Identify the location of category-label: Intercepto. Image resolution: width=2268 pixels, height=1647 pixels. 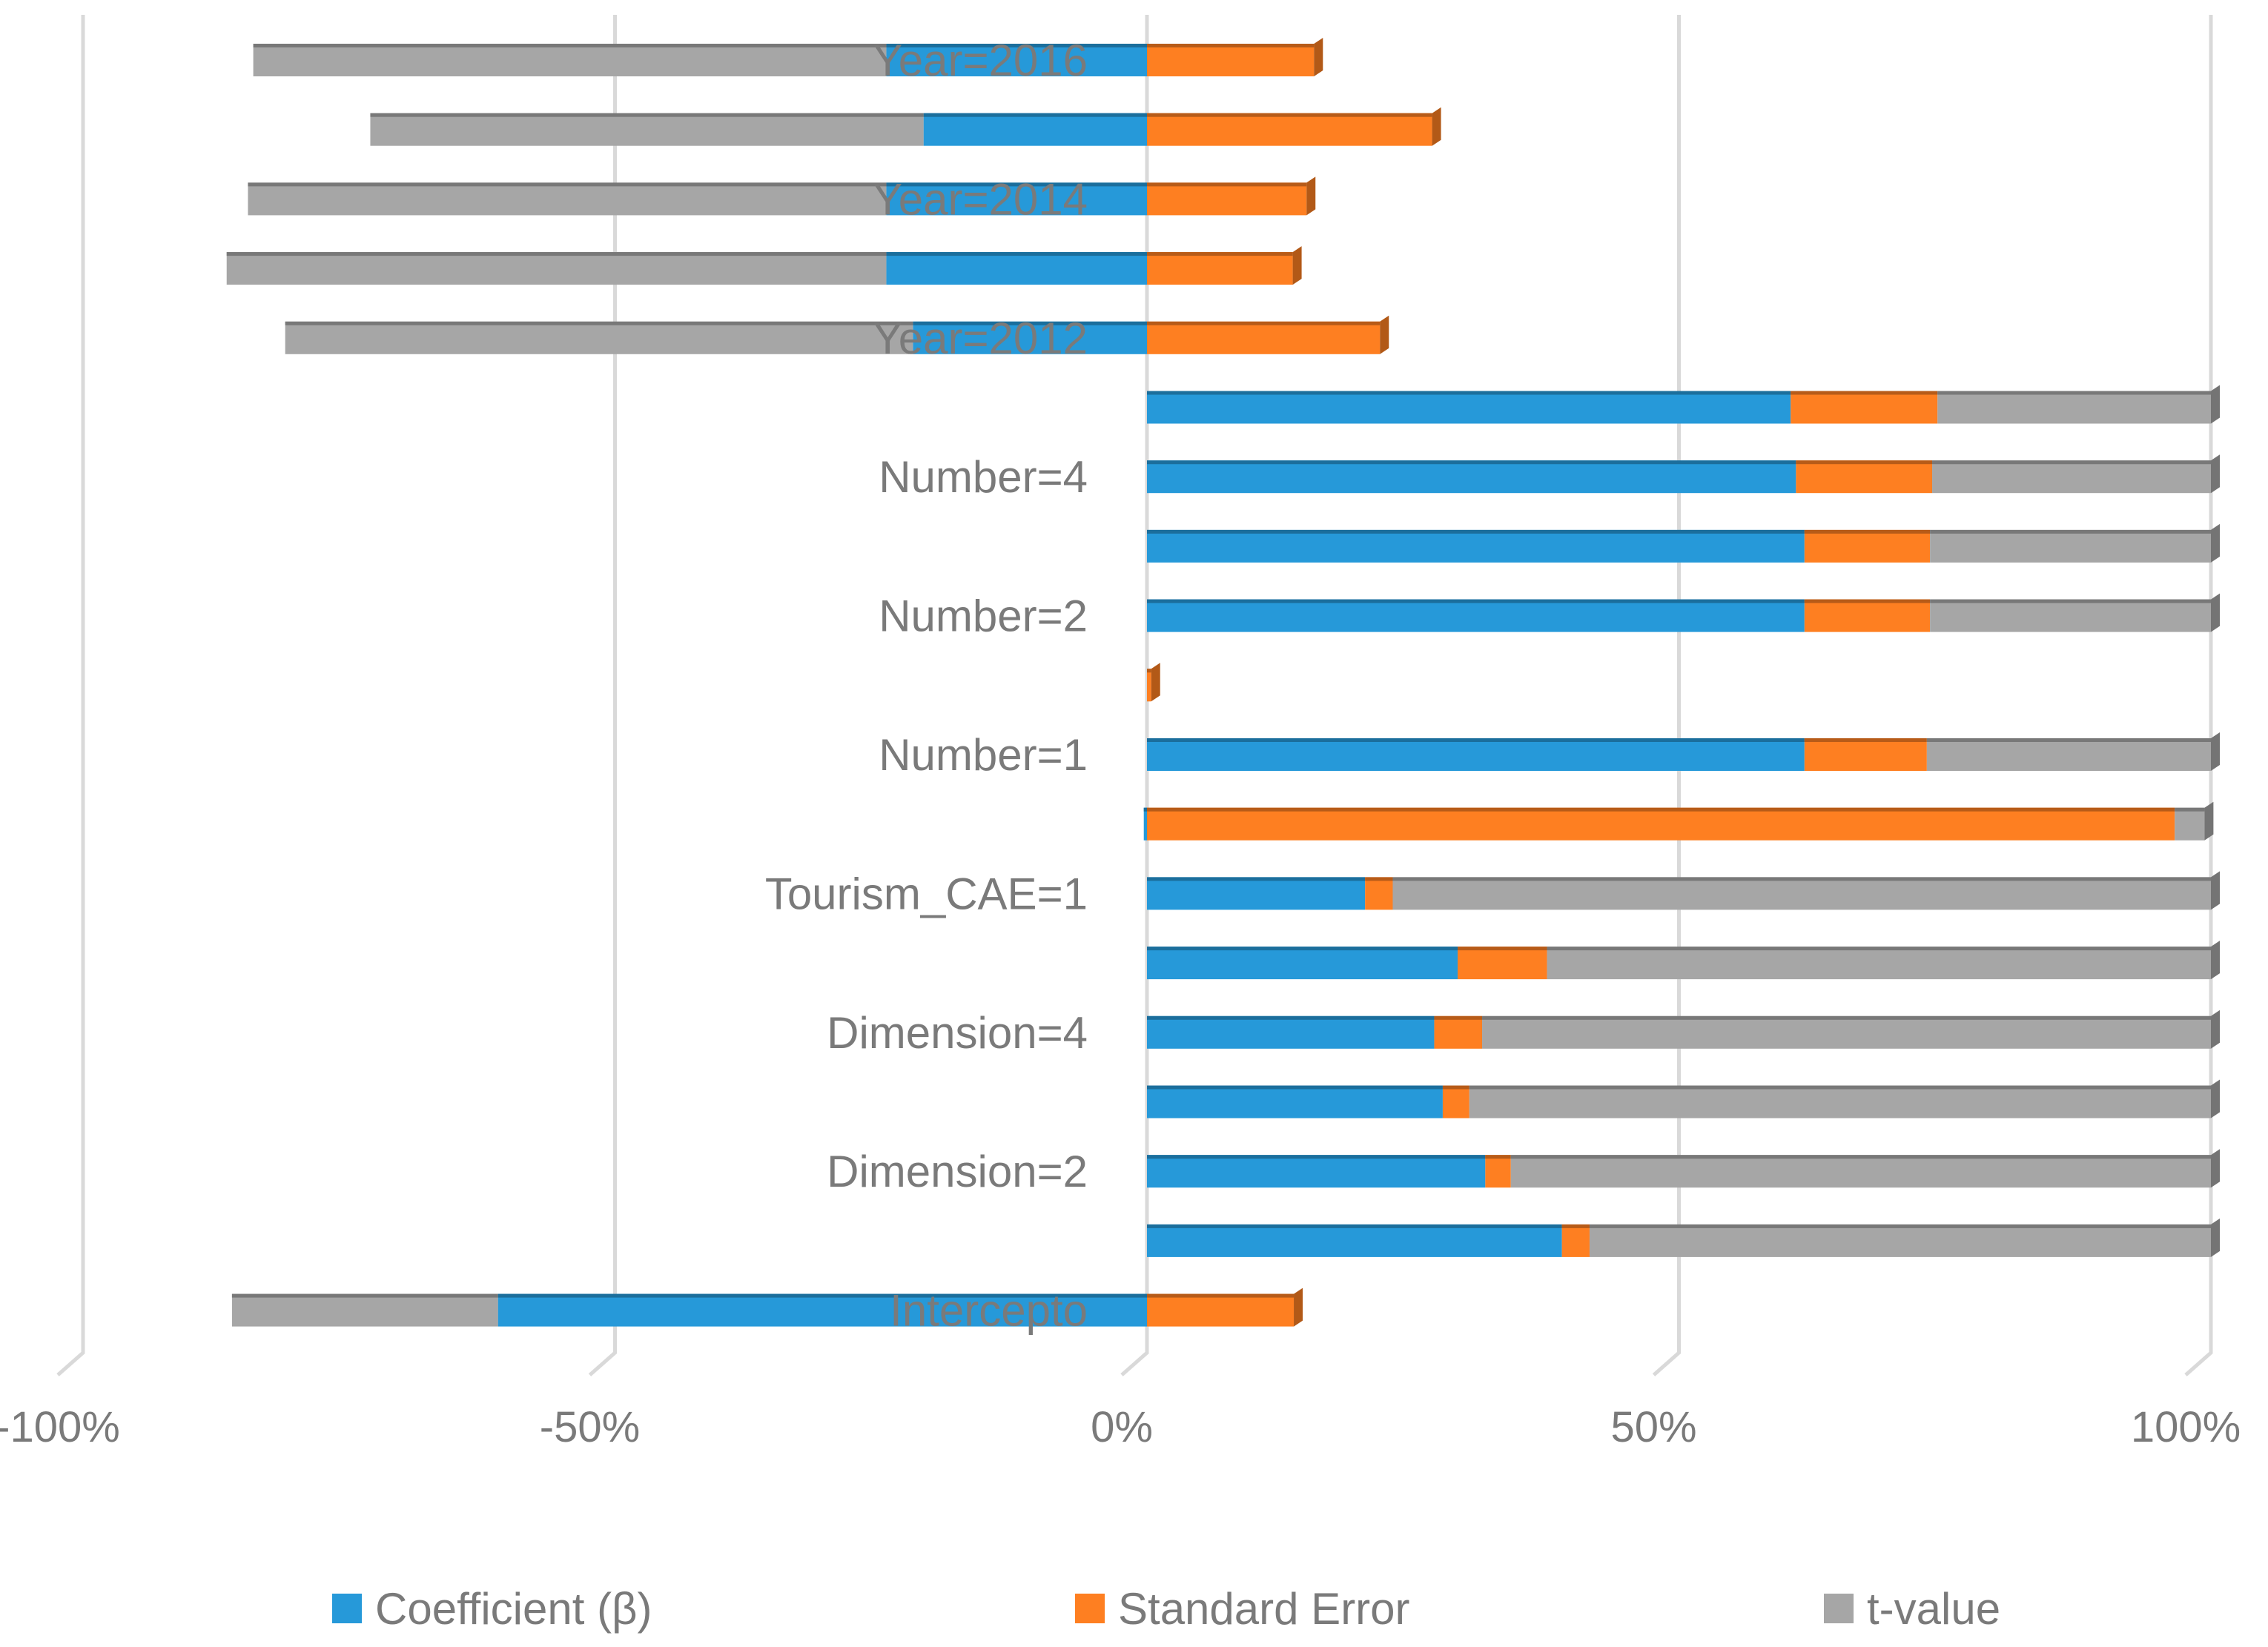
(989, 1311).